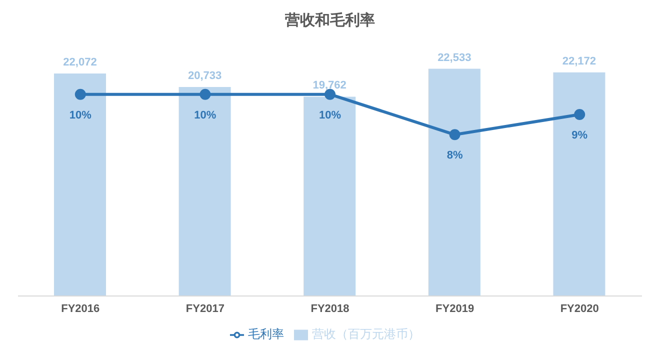 This screenshot has height=356, width=660. What do you see at coordinates (366, 334) in the screenshot?
I see `legend-label: 营收（百万元港币）` at bounding box center [366, 334].